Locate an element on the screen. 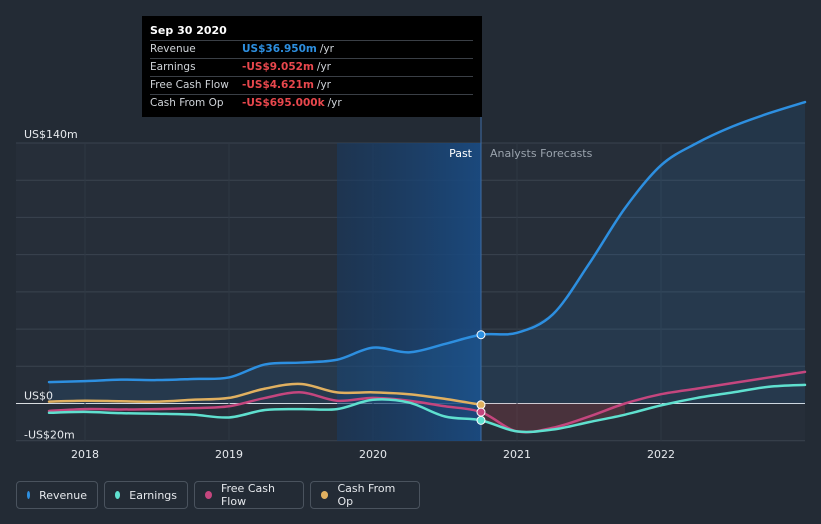 This screenshot has height=524, width=821. y-tick-label: -US$20m is located at coordinates (49, 435).